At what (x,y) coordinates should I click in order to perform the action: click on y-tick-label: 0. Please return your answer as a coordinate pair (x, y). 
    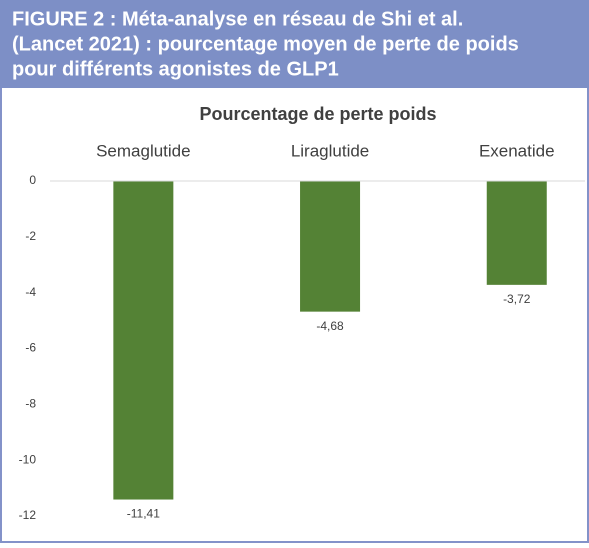
    Looking at the image, I should click on (32, 180).